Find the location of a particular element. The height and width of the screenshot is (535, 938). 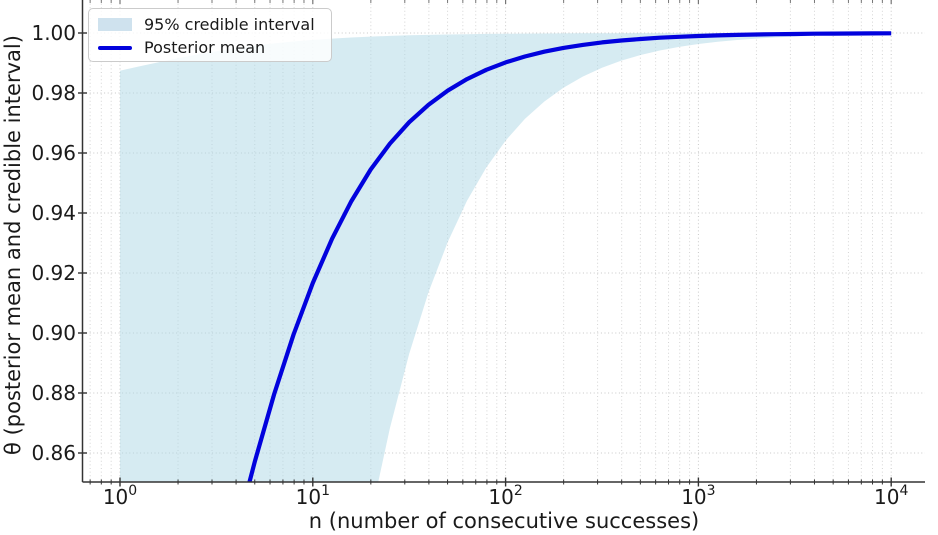

posterior-mean-swatch is located at coordinates (115, 47).